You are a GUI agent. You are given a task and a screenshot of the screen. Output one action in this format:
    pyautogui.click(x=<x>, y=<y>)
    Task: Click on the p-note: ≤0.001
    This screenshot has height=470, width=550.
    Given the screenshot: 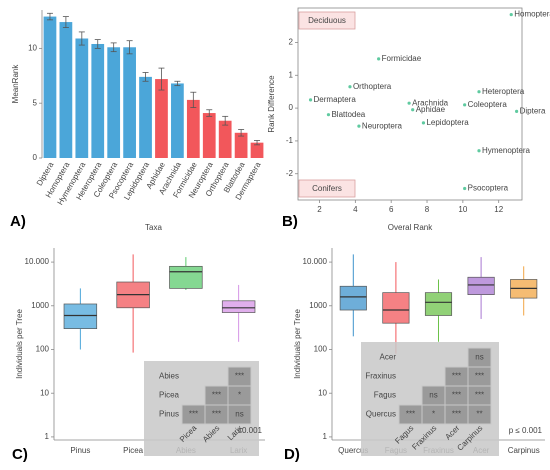 What is the action you would take?
    pyautogui.click(x=250, y=430)
    